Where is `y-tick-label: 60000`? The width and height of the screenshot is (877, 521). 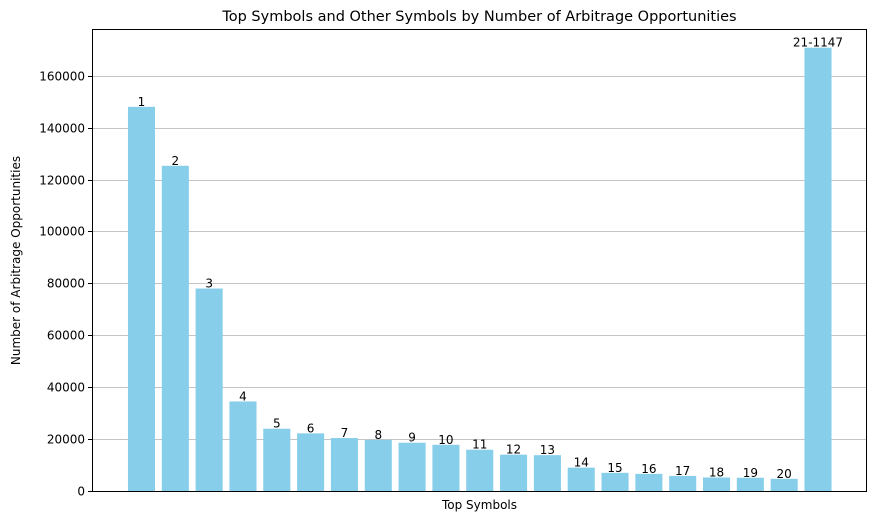 y-tick-label: 60000 is located at coordinates (66, 336).